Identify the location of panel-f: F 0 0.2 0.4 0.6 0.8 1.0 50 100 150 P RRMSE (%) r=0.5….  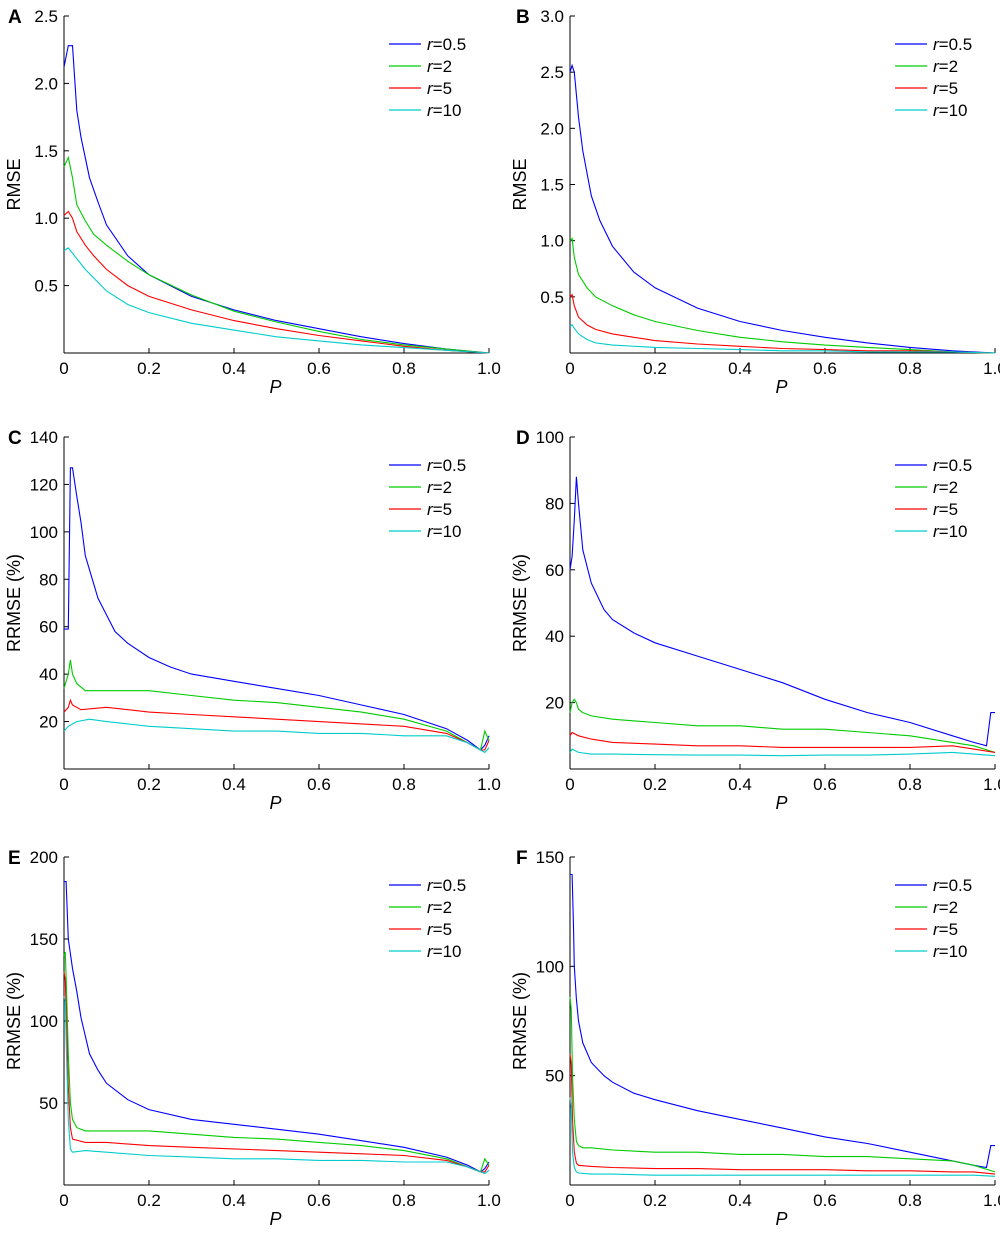
(755, 1038).